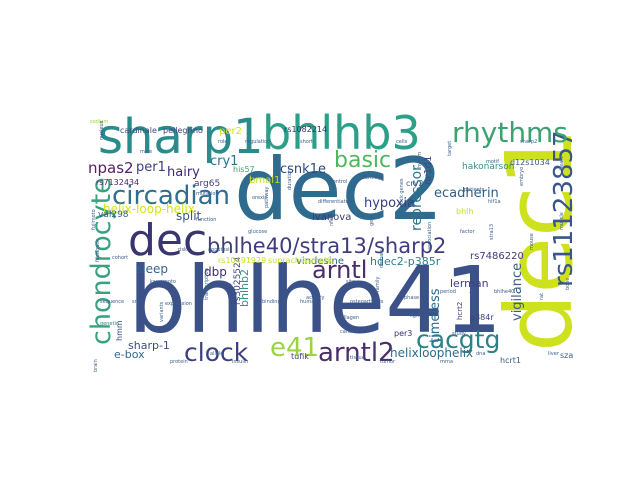 The height and width of the screenshot is (480, 640). What do you see at coordinates (111, 168) in the screenshot?
I see `word: npas2` at bounding box center [111, 168].